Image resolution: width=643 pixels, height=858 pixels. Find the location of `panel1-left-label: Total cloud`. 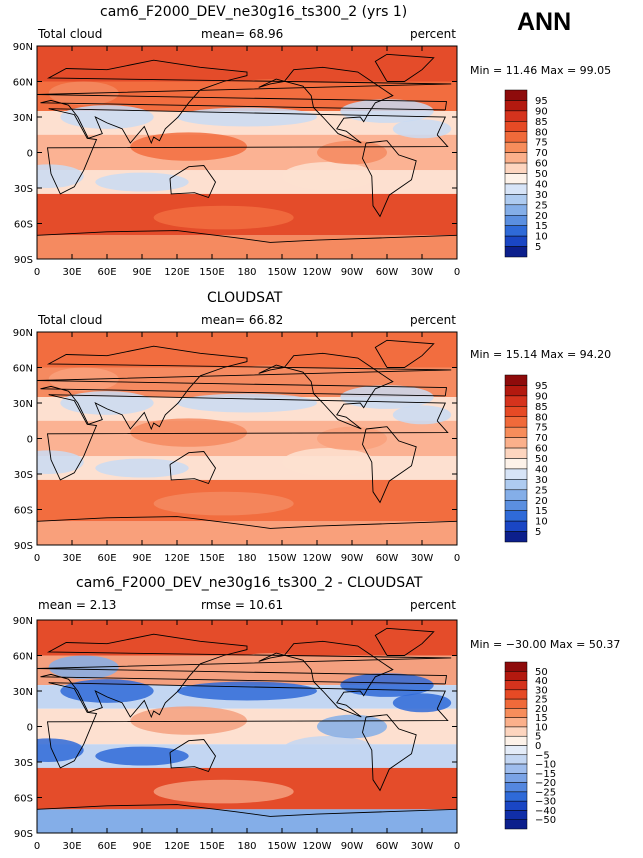

panel1-left-label: Total cloud is located at coordinates (70, 34).